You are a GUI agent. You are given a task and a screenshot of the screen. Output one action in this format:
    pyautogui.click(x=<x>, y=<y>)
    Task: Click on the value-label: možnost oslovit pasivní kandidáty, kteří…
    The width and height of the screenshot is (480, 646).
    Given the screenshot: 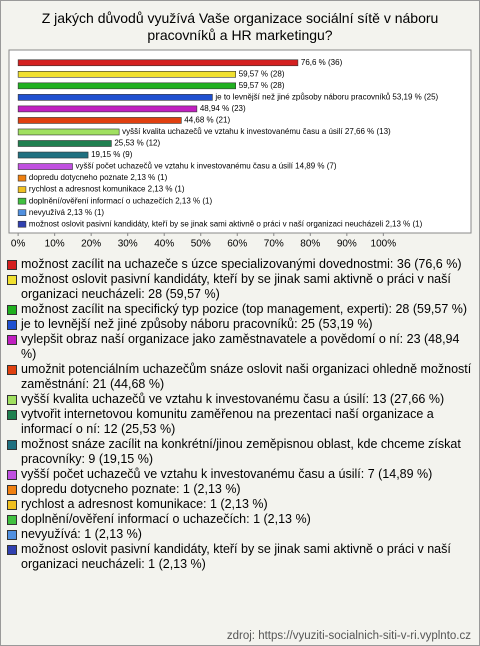 What is the action you would take?
    pyautogui.click(x=226, y=223)
    